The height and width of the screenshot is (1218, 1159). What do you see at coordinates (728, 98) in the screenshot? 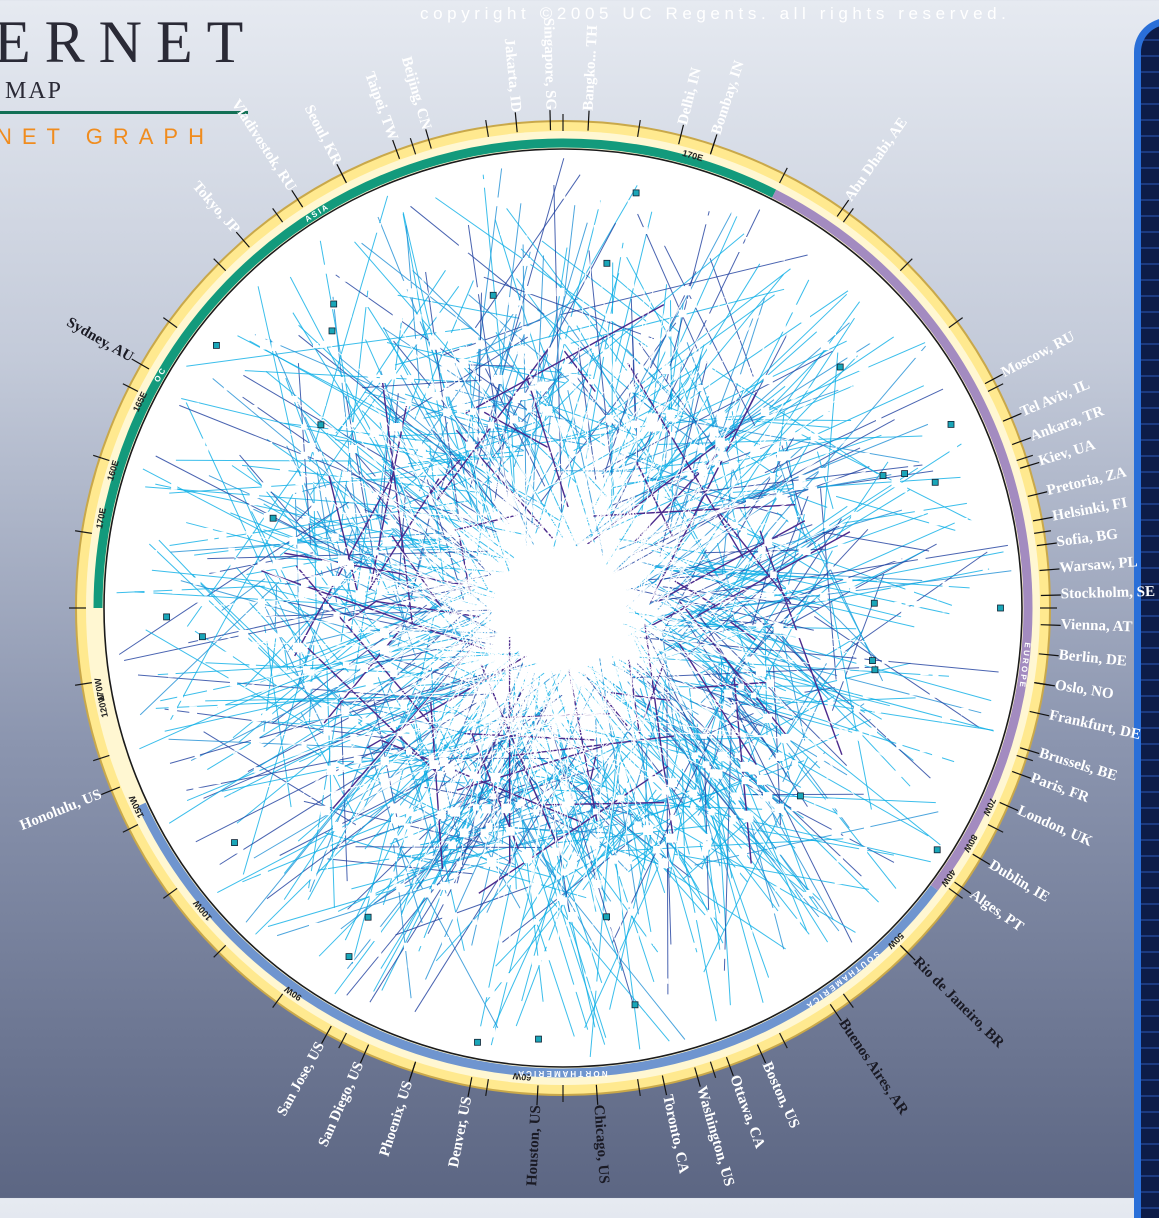
I see `city-label: Bombay, IN` at bounding box center [728, 98].